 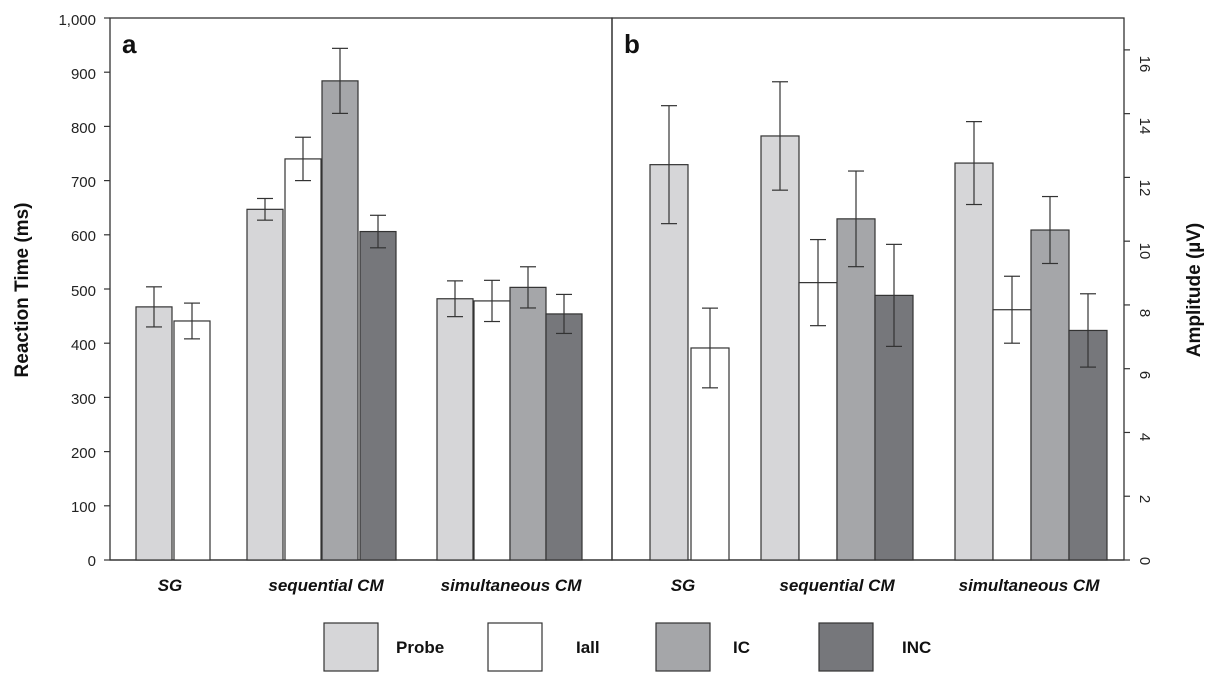 What do you see at coordinates (1144, 437) in the screenshot?
I see `y-tick-label-right: 4` at bounding box center [1144, 437].